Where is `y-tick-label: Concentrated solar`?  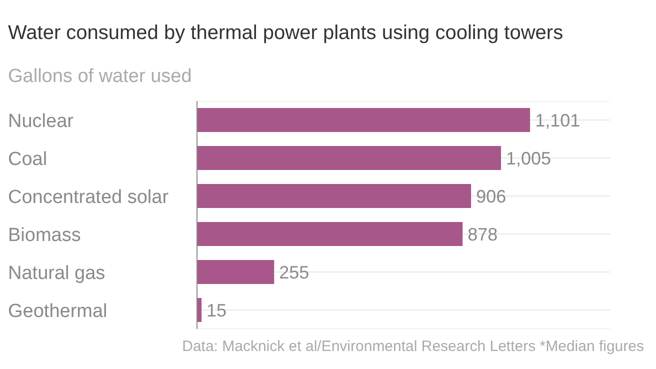 y-tick-label: Concentrated solar is located at coordinates (89, 197).